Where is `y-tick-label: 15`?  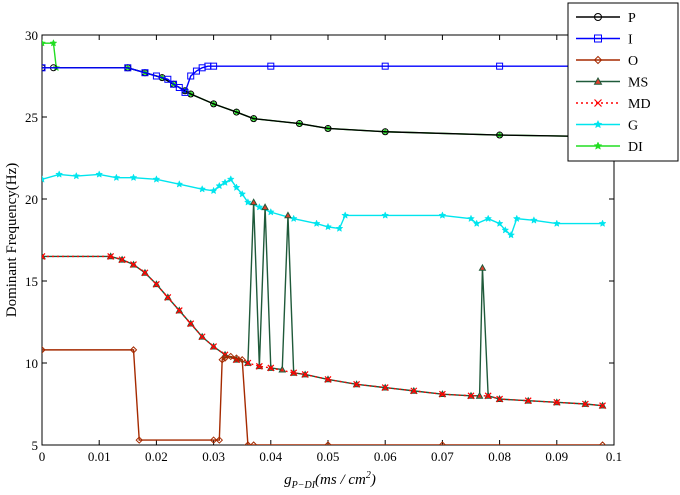 y-tick-label: 15 is located at coordinates (31, 281).